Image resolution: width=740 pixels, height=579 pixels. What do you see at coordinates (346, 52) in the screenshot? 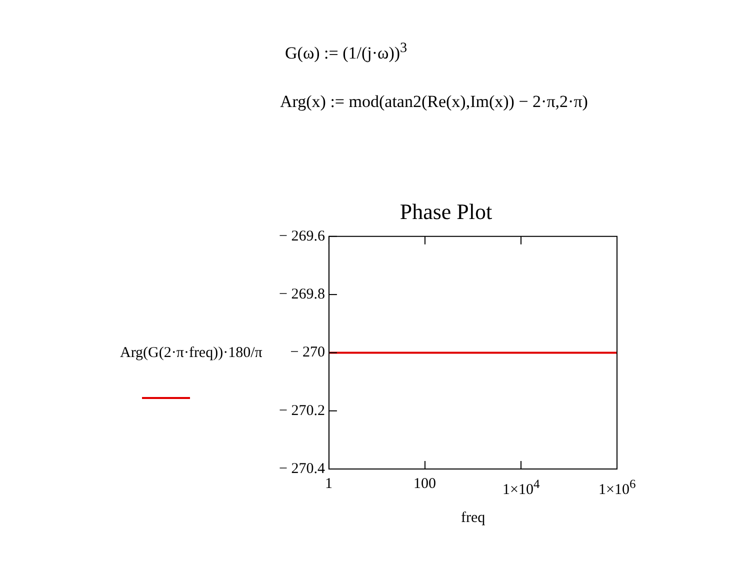
I see `text: G(ω) := (1/(j·ω))$^{3}$` at bounding box center [346, 52].